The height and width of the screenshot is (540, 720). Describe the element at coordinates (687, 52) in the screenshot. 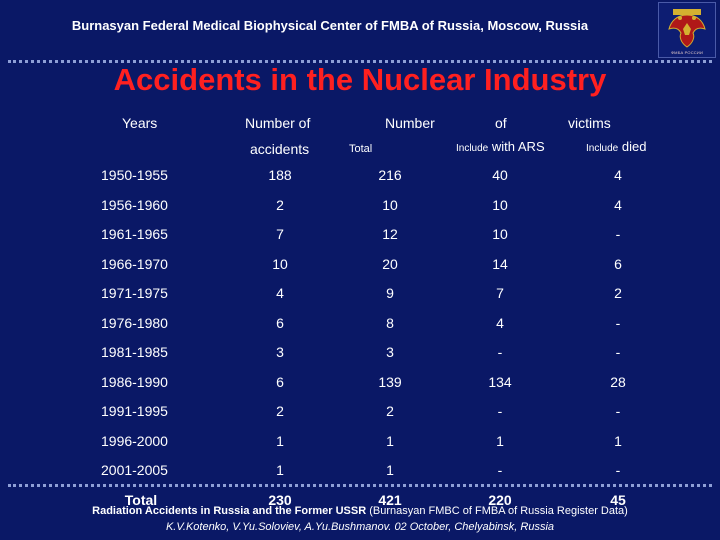

I see `emblem-caption: ФМБА РОССИИ` at that location.